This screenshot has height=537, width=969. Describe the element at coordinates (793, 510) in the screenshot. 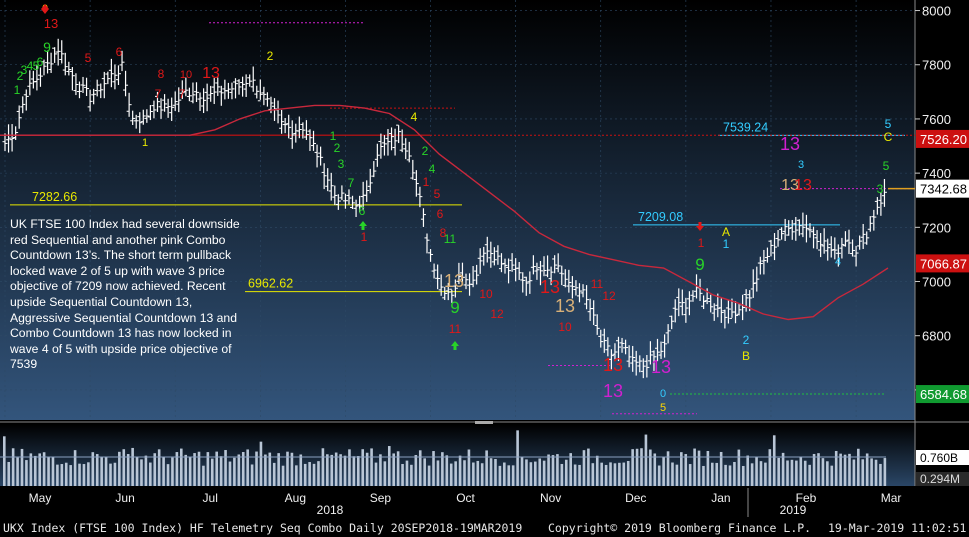

I see `year-label: 2019` at that location.